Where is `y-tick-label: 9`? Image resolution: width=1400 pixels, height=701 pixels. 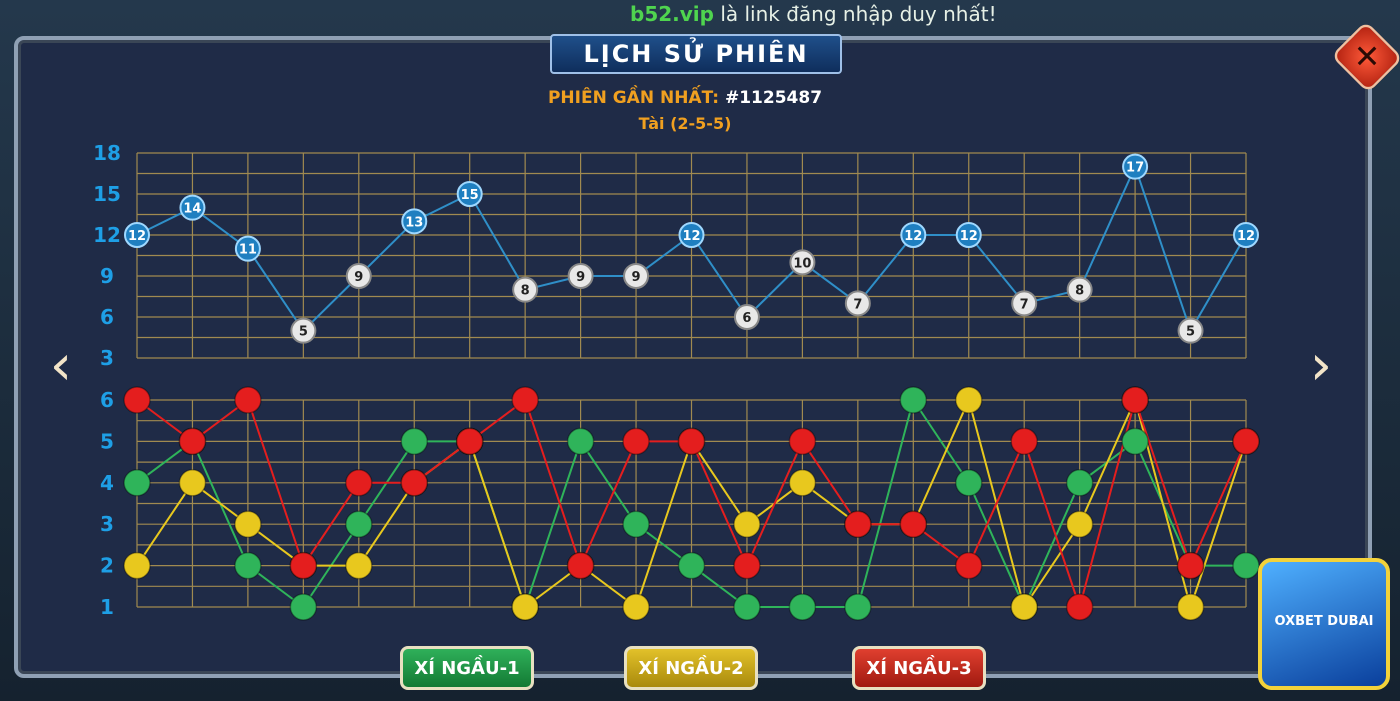
y-tick-label: 9 is located at coordinates (107, 276).